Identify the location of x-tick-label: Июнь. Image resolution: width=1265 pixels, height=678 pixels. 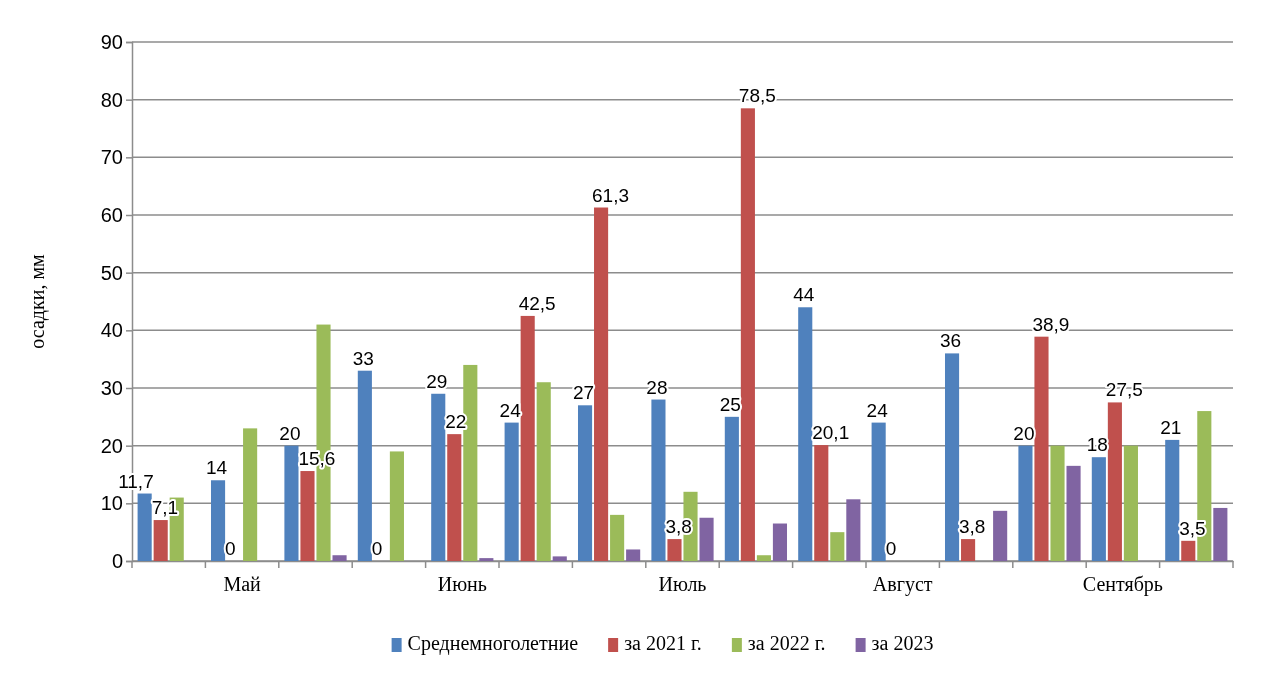
(462, 584).